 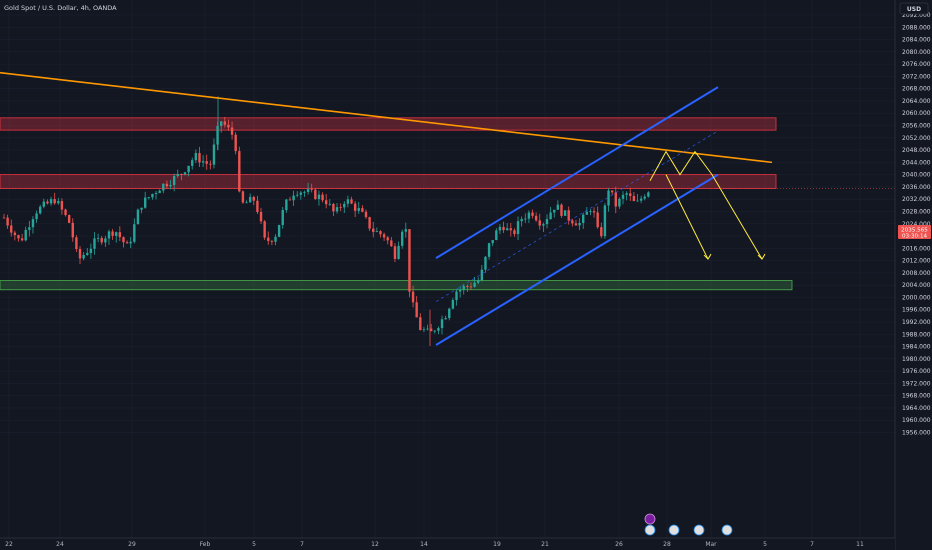 What do you see at coordinates (916, 371) in the screenshot?
I see `y-tick-label: 1976.000` at bounding box center [916, 371].